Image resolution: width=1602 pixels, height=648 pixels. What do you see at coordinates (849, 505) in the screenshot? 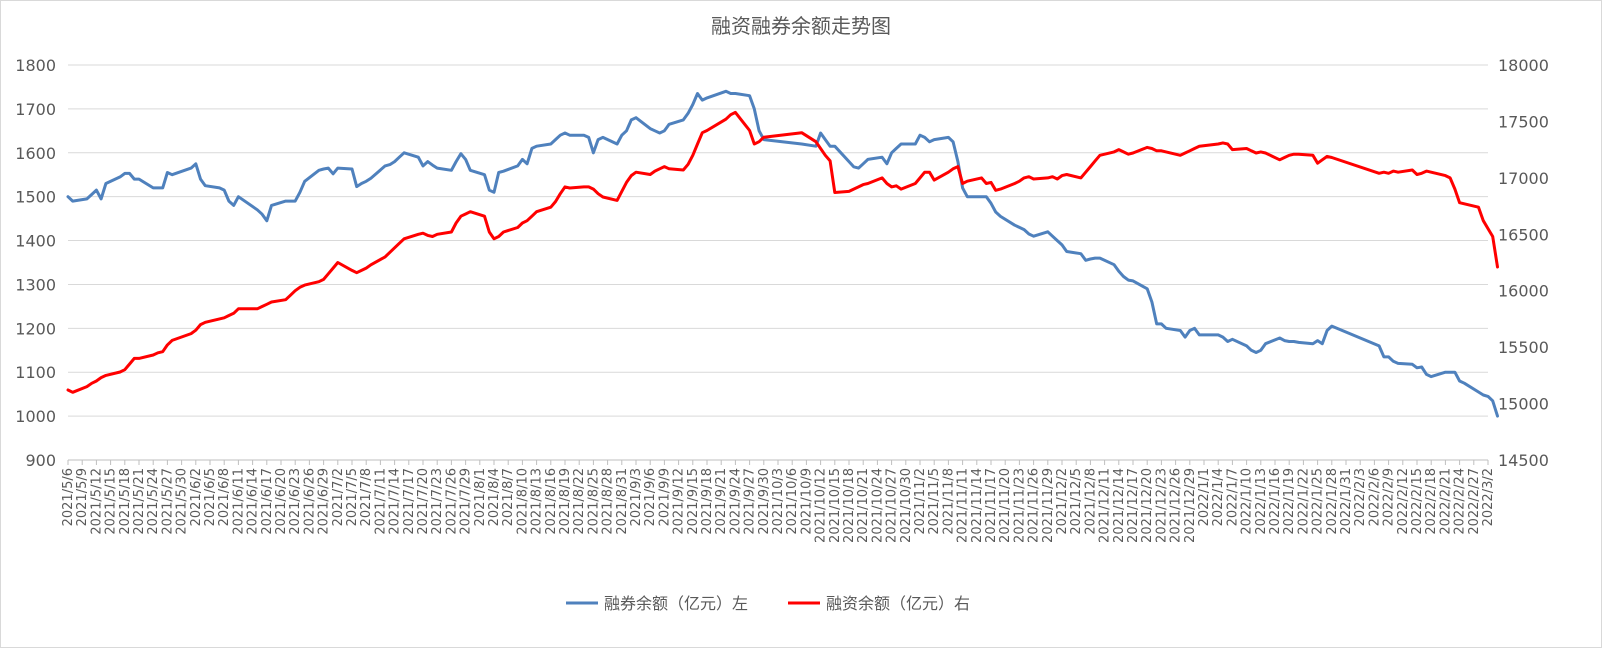
I see `x-tick-label: 2021/10/18` at bounding box center [849, 505].